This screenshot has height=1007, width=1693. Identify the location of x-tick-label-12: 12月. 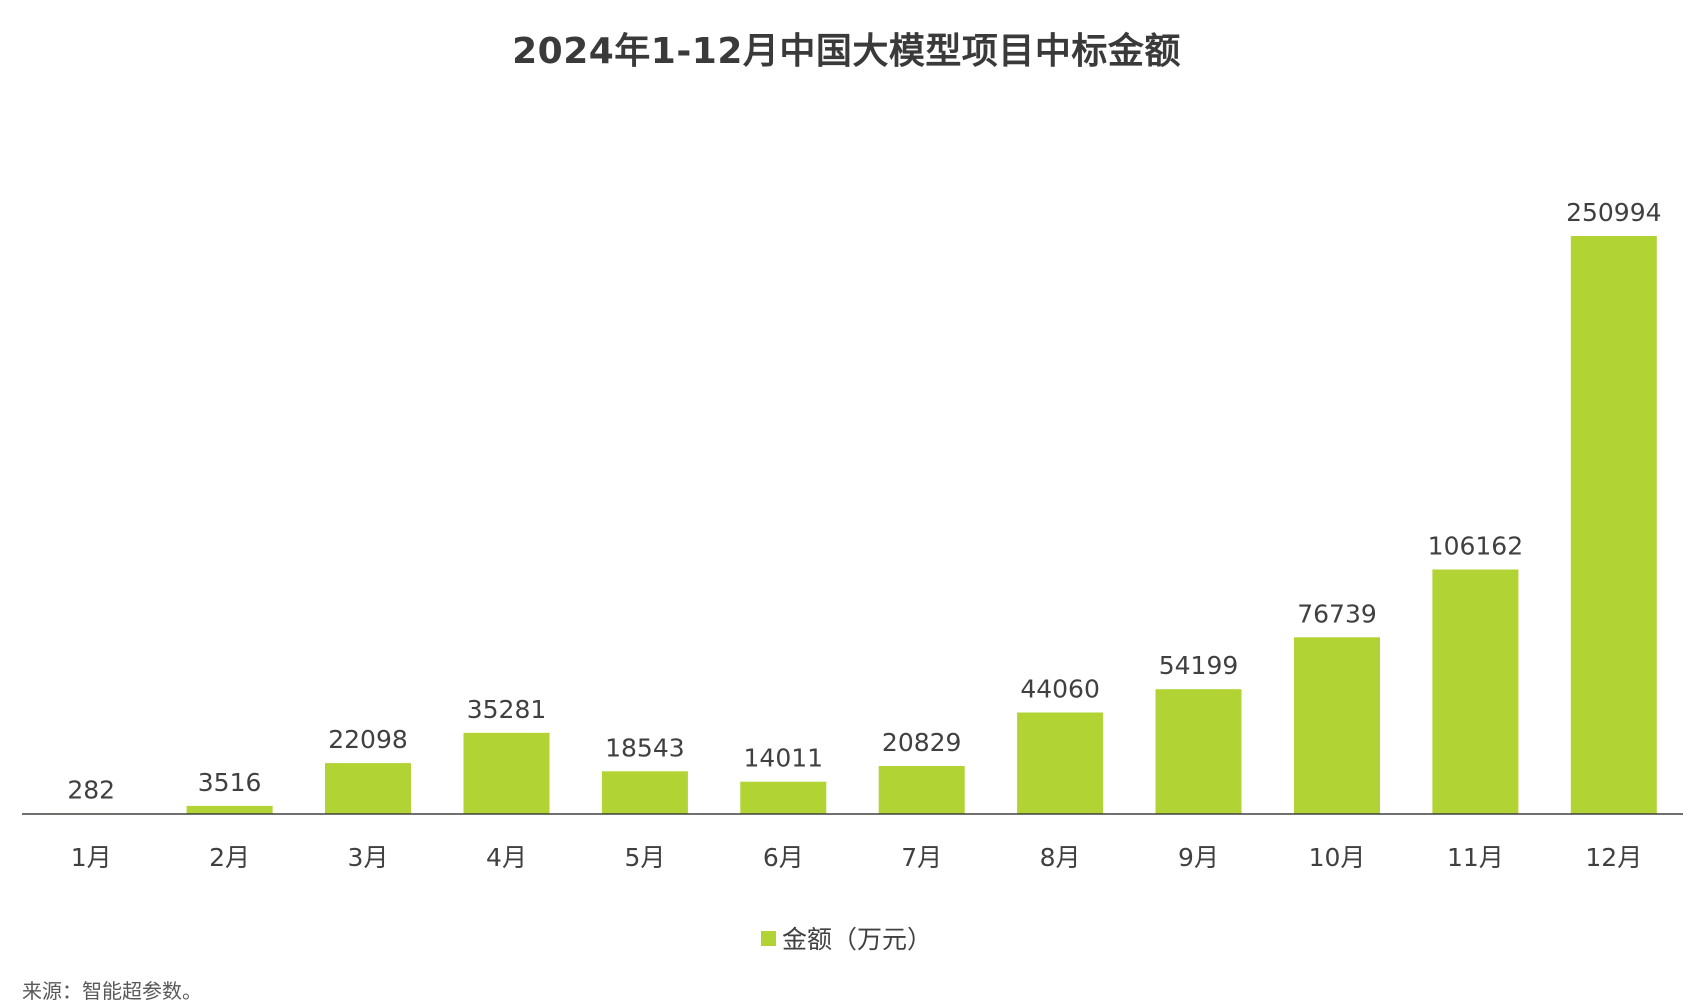
(1613, 857).